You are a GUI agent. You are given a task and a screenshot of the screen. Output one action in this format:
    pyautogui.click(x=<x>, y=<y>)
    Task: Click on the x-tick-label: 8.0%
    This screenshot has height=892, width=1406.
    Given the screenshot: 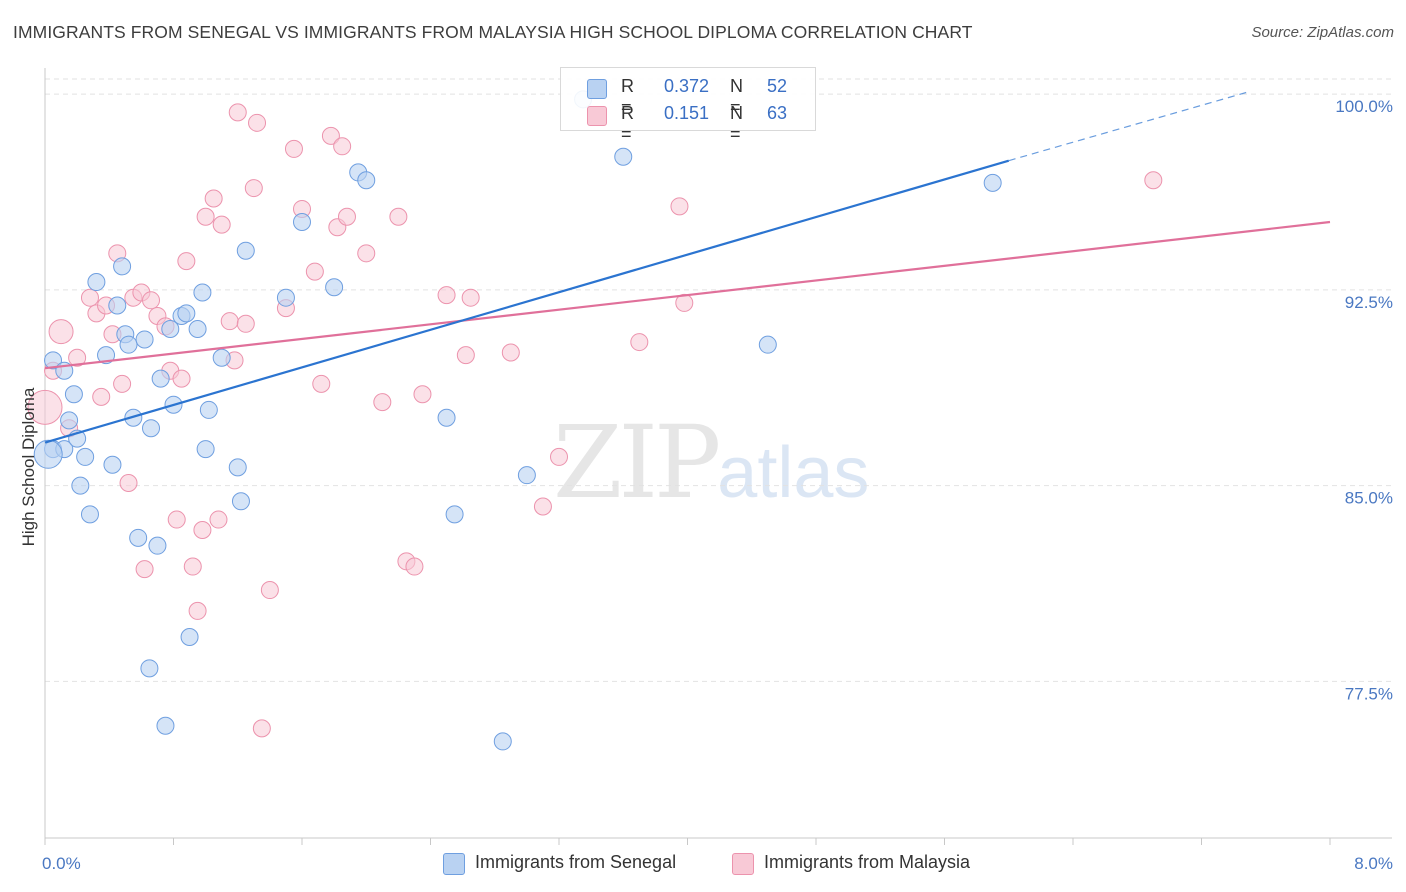 What is the action you would take?
    pyautogui.click(x=1373, y=863)
    